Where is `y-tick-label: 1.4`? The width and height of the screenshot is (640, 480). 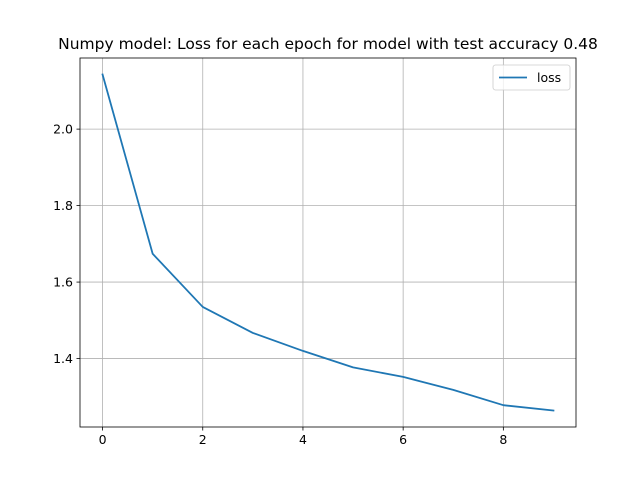
y-tick-label: 1.4 is located at coordinates (63, 358).